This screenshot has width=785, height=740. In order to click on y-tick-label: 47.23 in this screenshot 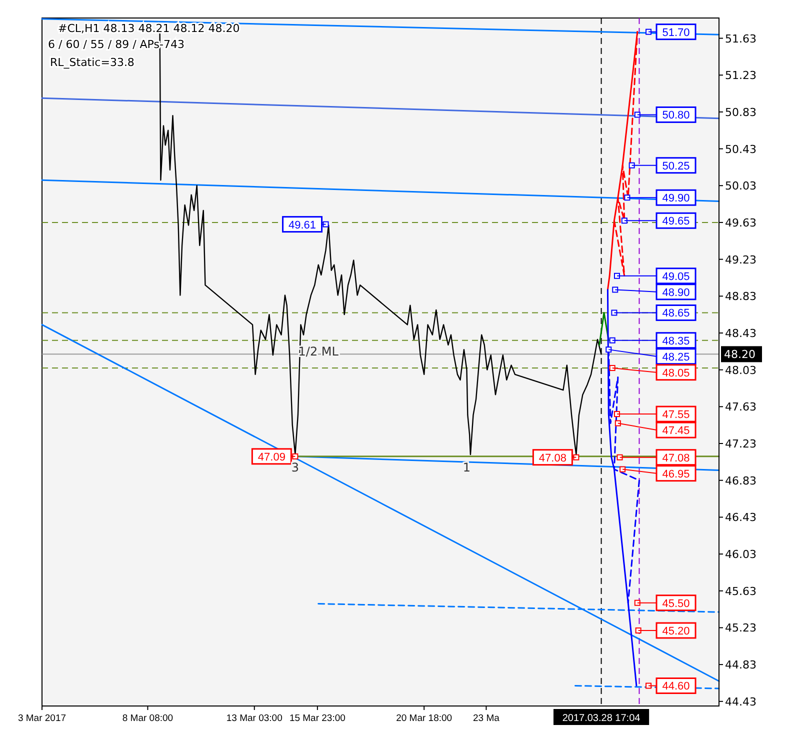, I will do `click(740, 444)`.